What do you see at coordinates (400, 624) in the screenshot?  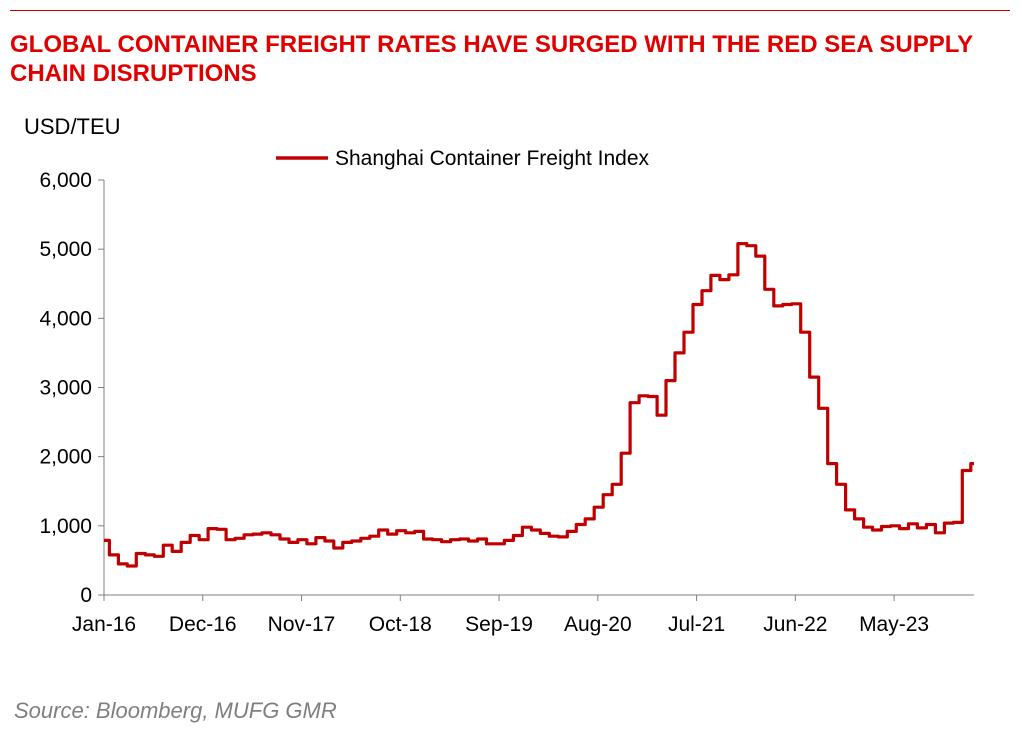 I see `x-tick-label: Oct-18` at bounding box center [400, 624].